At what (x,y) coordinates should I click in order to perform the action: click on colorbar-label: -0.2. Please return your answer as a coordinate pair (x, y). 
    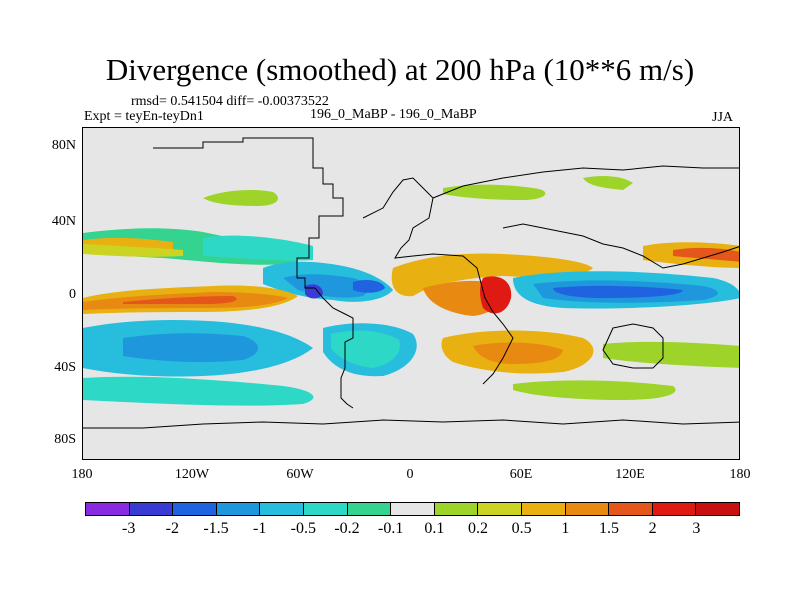
    Looking at the image, I should click on (347, 528).